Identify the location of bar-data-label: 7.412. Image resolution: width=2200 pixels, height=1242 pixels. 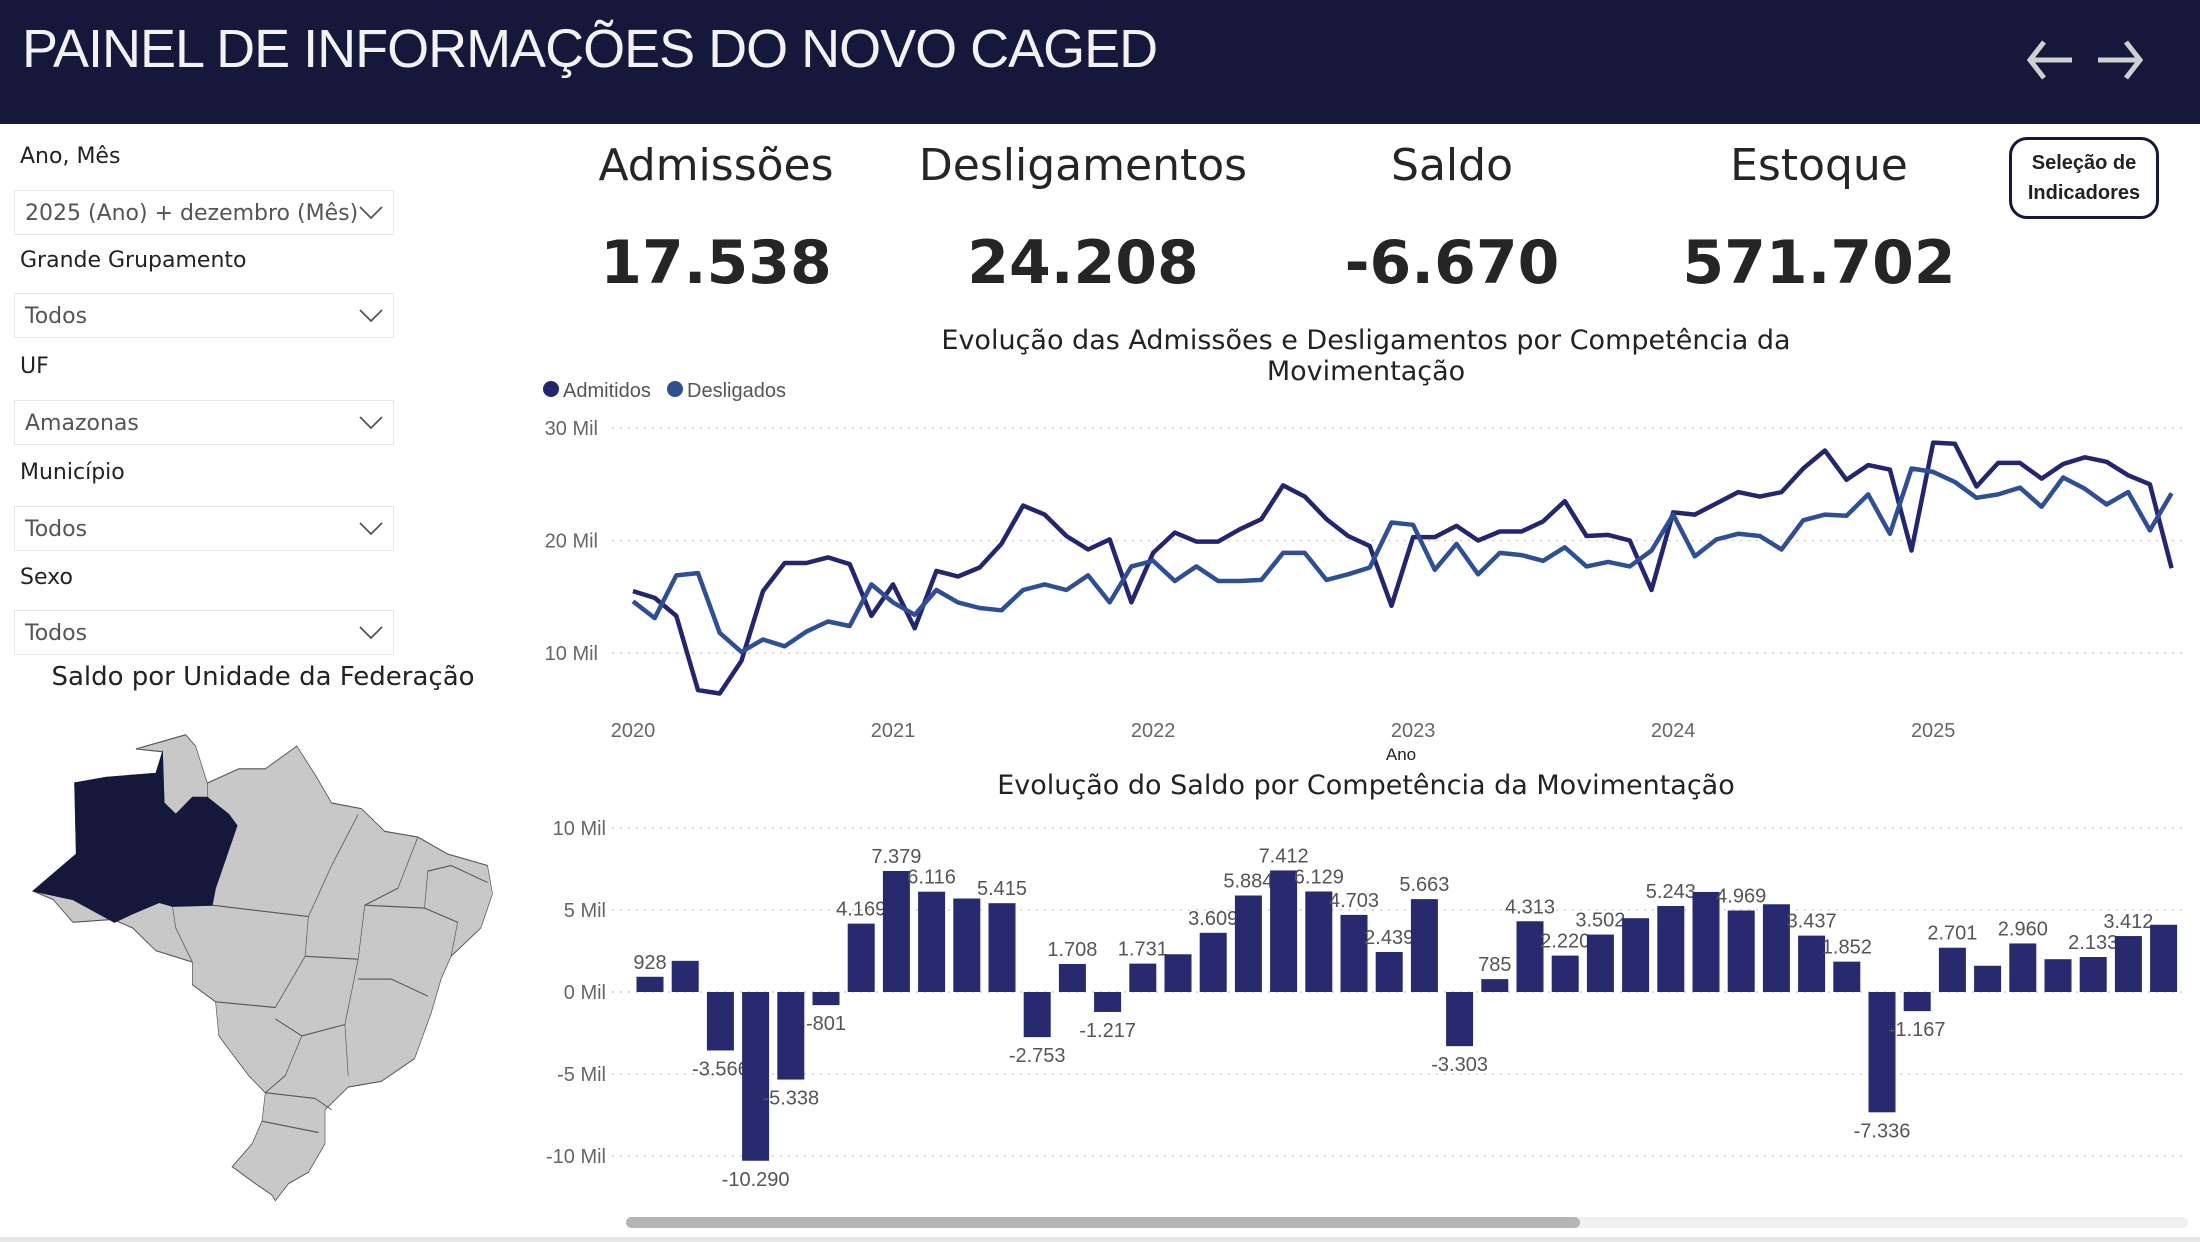
(1284, 856).